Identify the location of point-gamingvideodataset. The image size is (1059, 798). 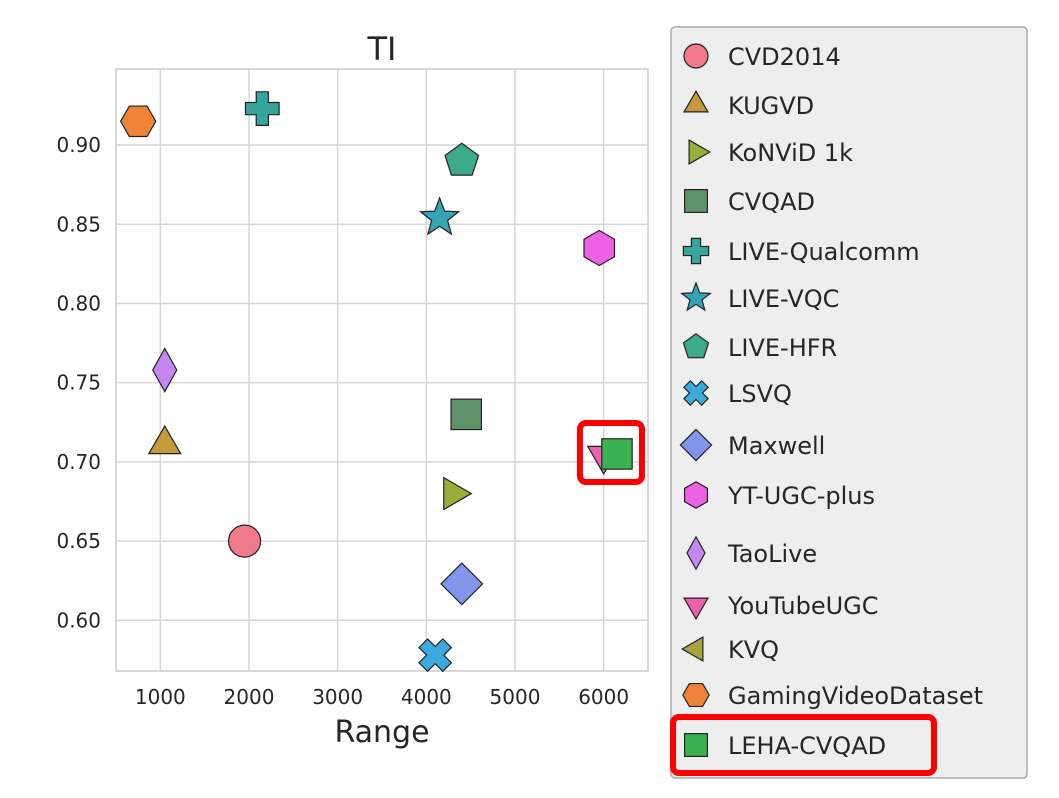
(138, 121).